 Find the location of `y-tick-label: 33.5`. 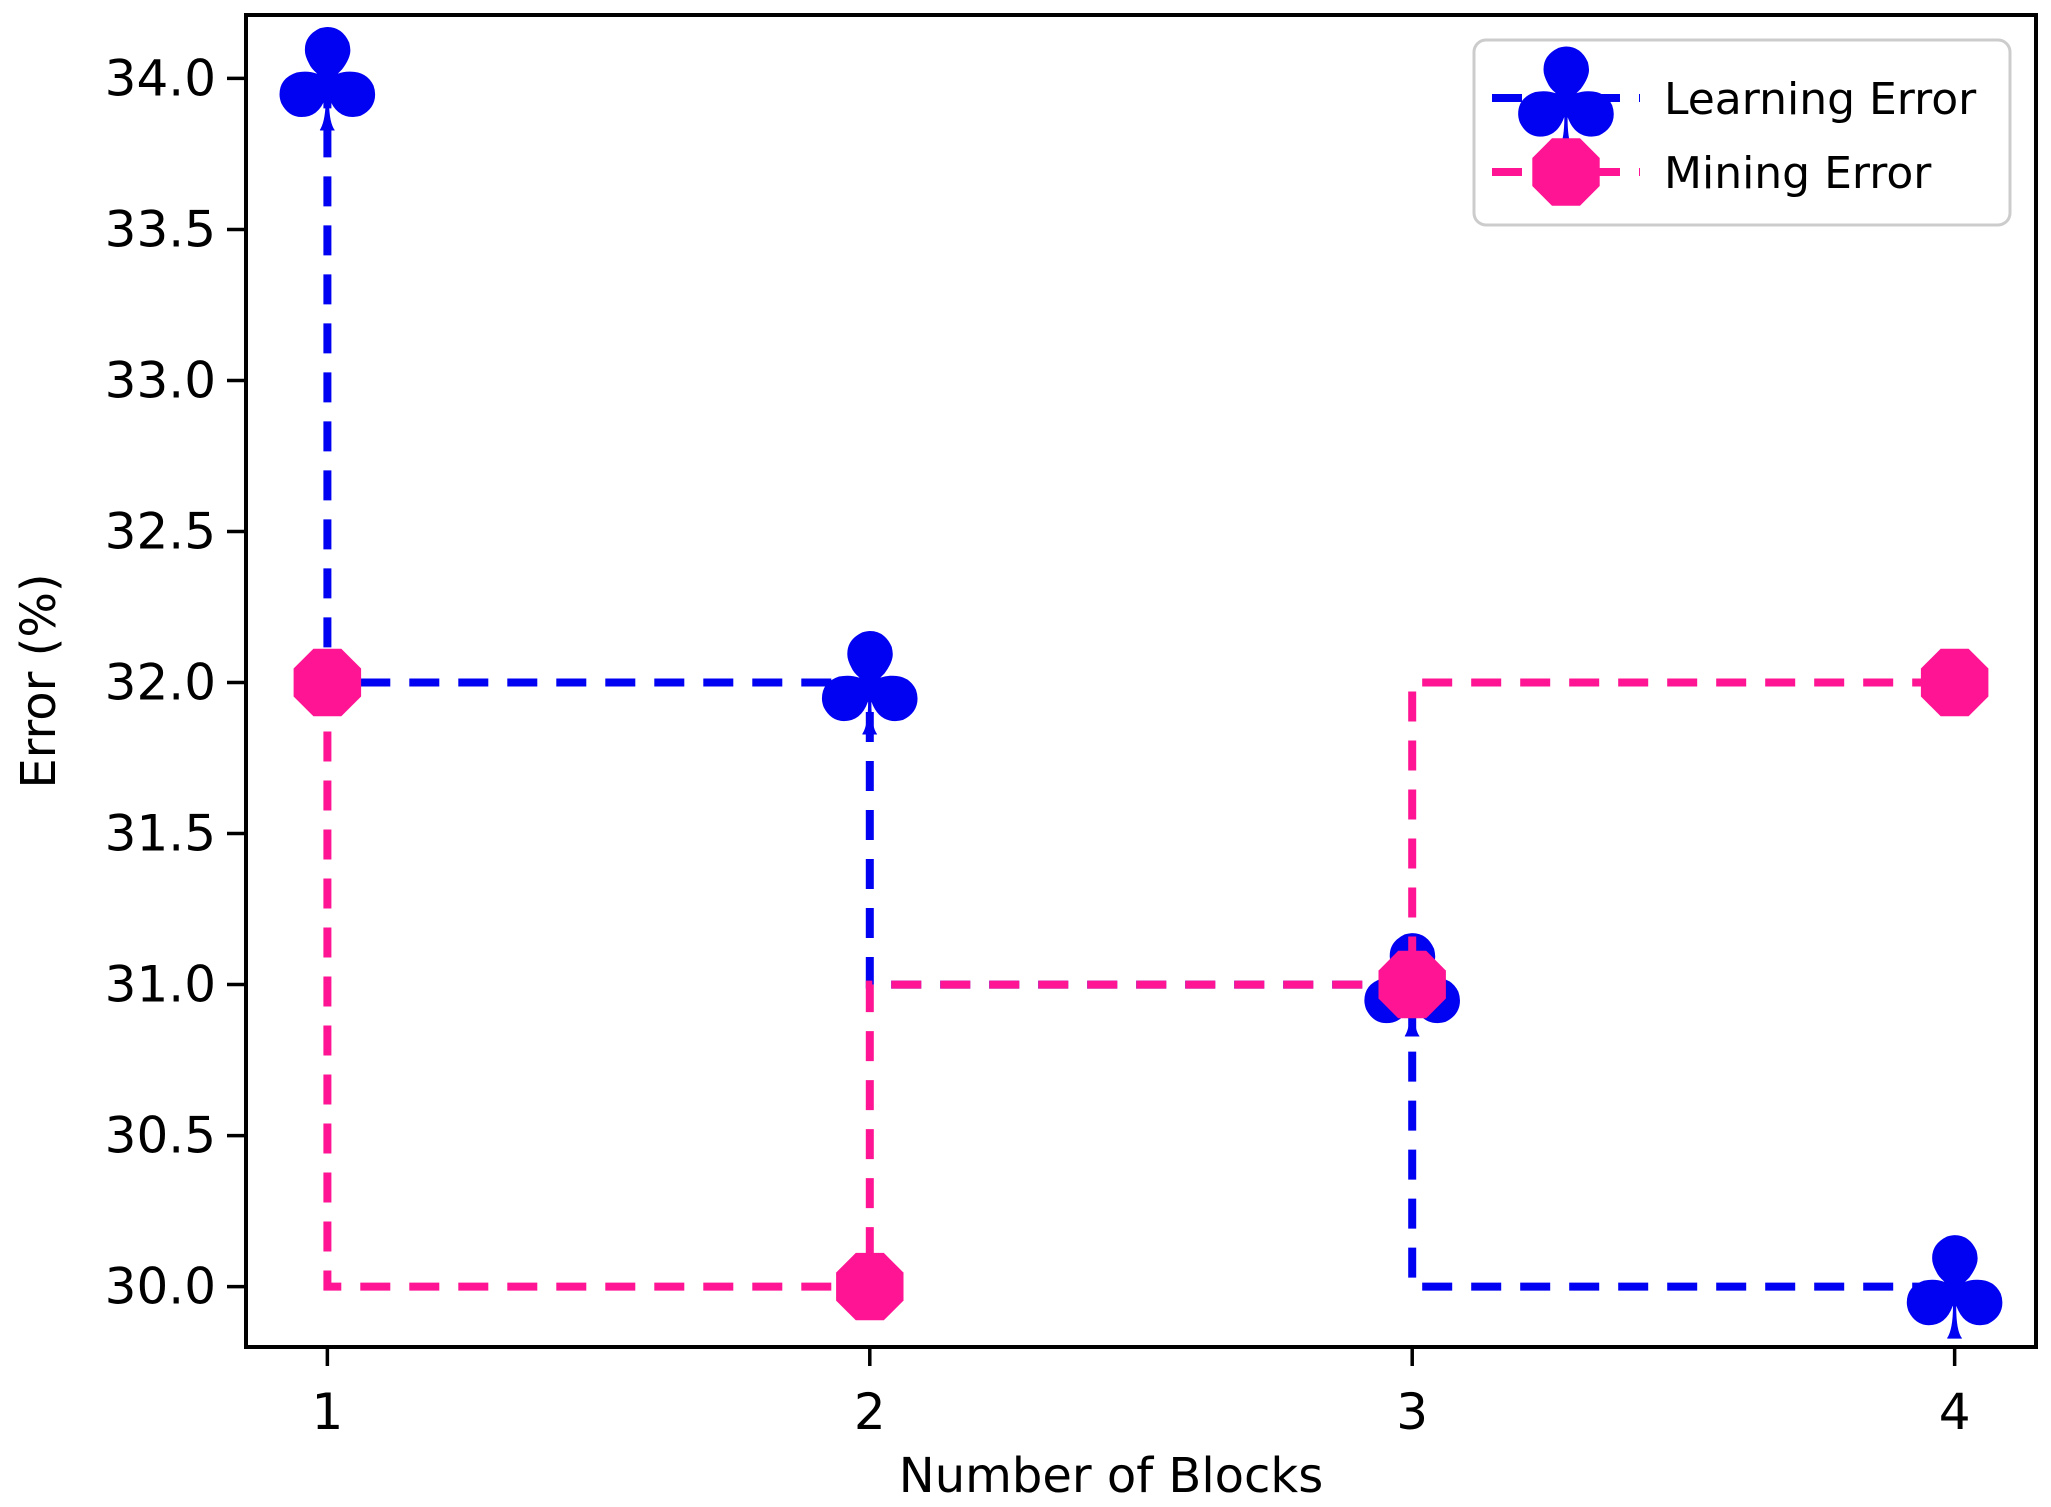

y-tick-label: 33.5 is located at coordinates (160, 229).